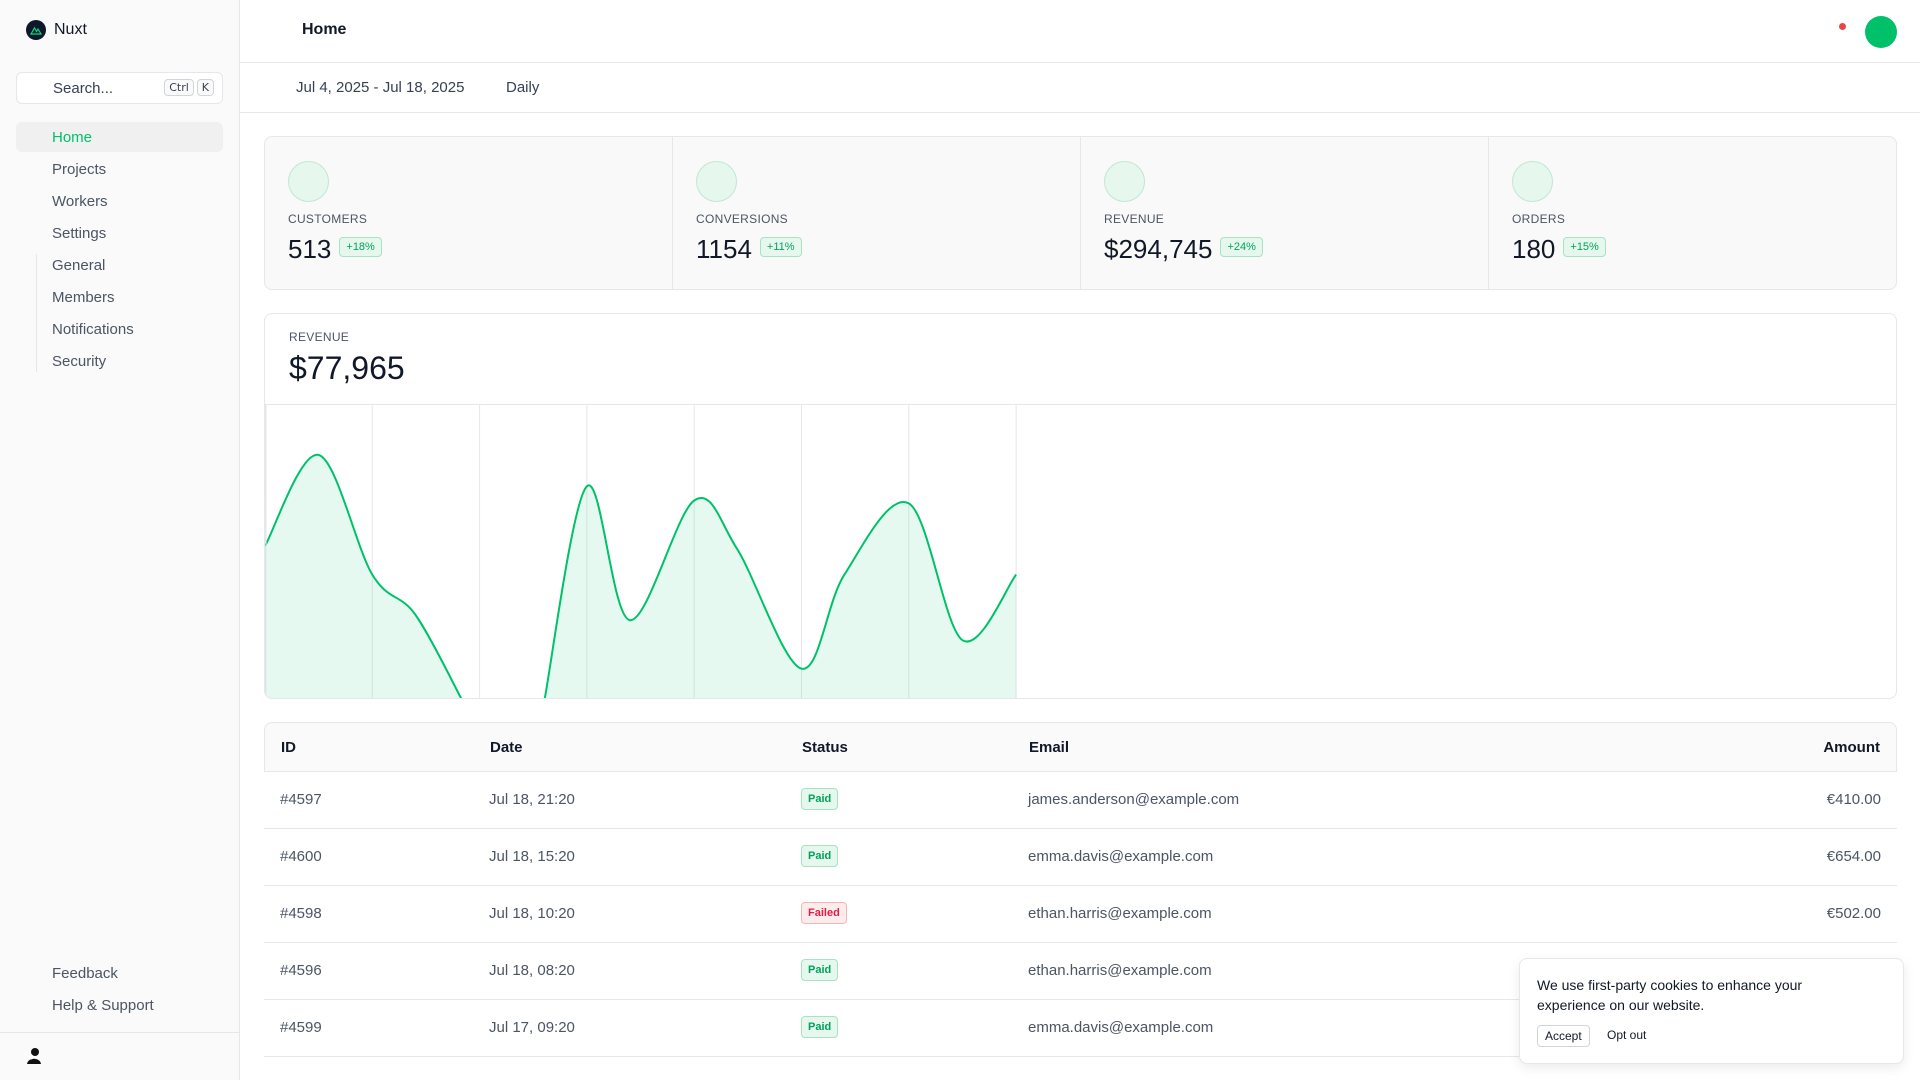 This screenshot has height=1080, width=1920. What do you see at coordinates (189, 87) in the screenshot?
I see `search-shortcut: Ctrl K` at bounding box center [189, 87].